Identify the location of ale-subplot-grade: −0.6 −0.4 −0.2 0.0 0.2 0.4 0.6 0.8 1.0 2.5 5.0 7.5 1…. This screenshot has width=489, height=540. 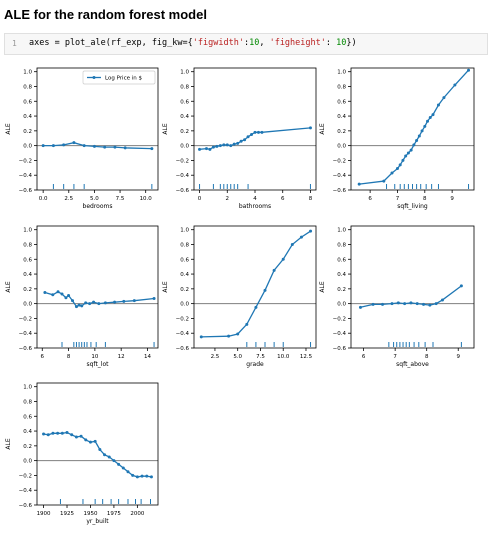
(239, 296).